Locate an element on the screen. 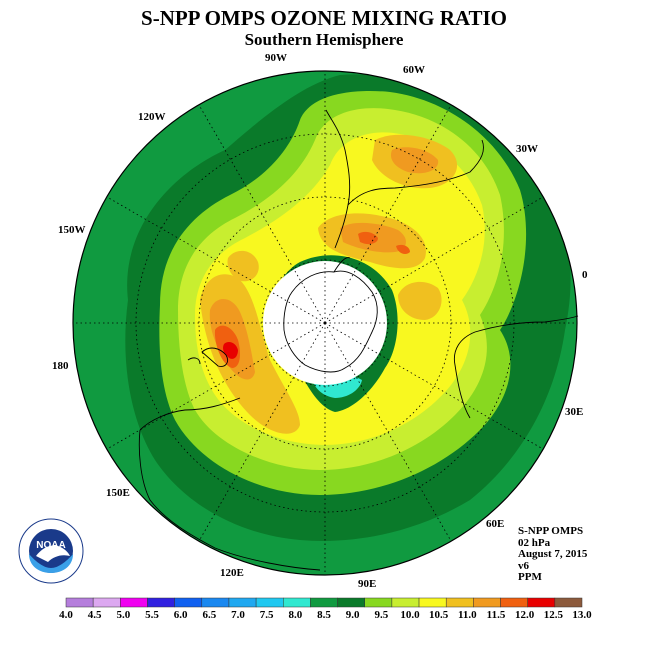 Image resolution: width=648 pixels, height=648 pixels. meridian-60w is located at coordinates (388, 214).